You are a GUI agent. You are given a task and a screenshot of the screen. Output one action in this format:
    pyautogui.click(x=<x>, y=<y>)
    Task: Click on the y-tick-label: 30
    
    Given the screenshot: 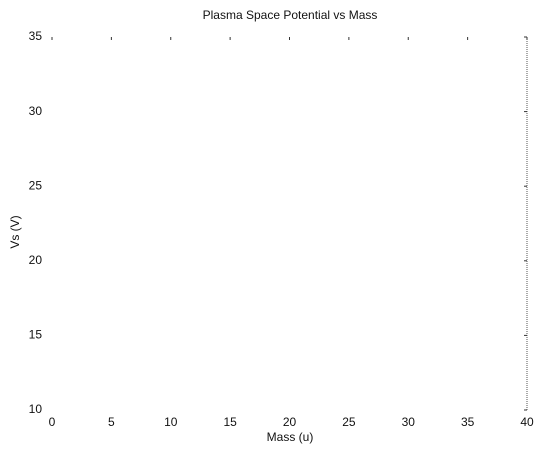 What is the action you would take?
    pyautogui.click(x=36, y=111)
    